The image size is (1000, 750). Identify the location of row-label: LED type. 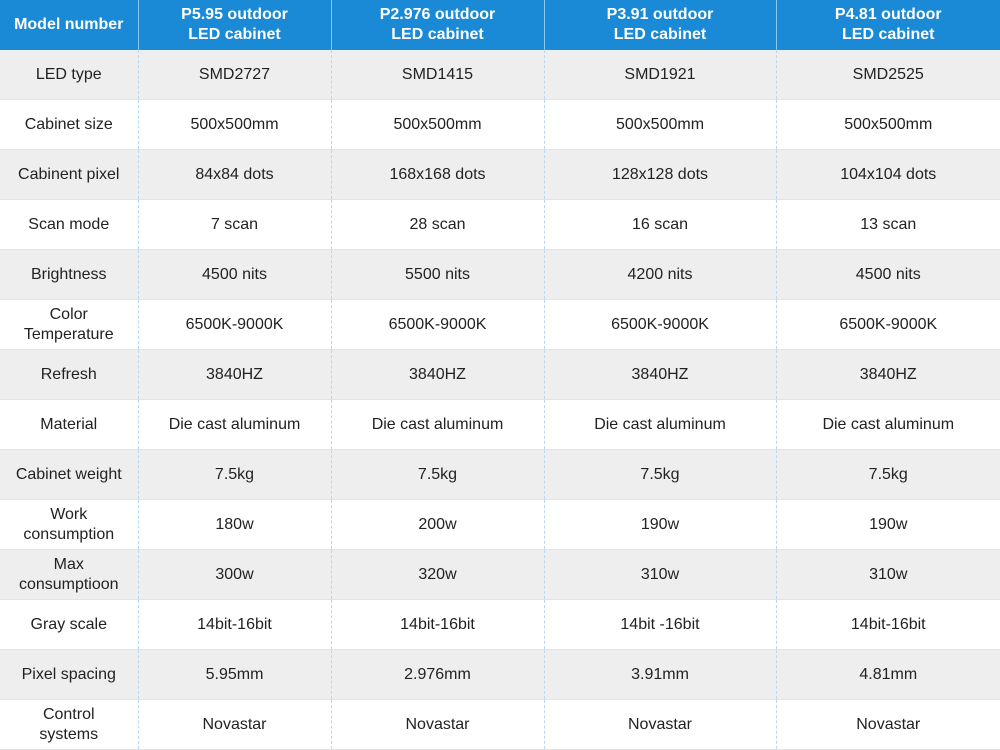
(69, 75).